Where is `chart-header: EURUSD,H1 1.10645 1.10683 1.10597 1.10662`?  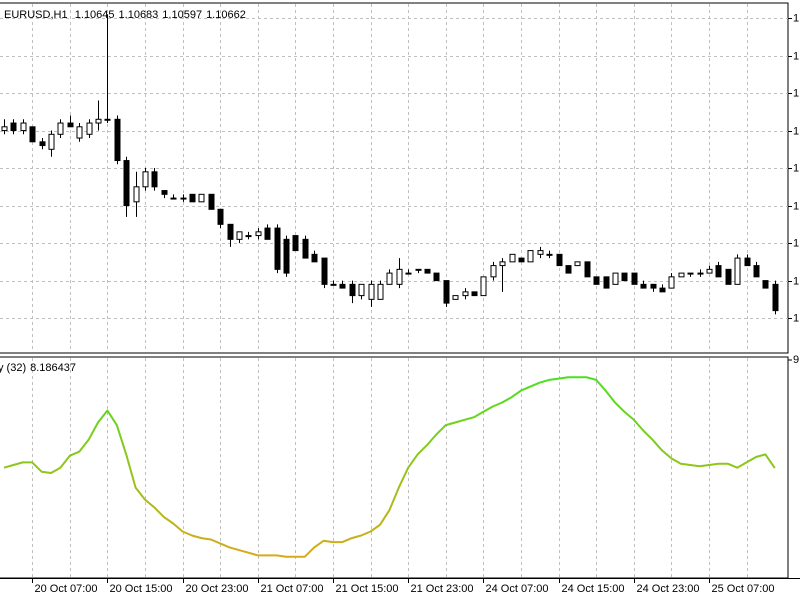 chart-header: EURUSD,H1 1.10645 1.10683 1.10597 1.10662 is located at coordinates (125, 15).